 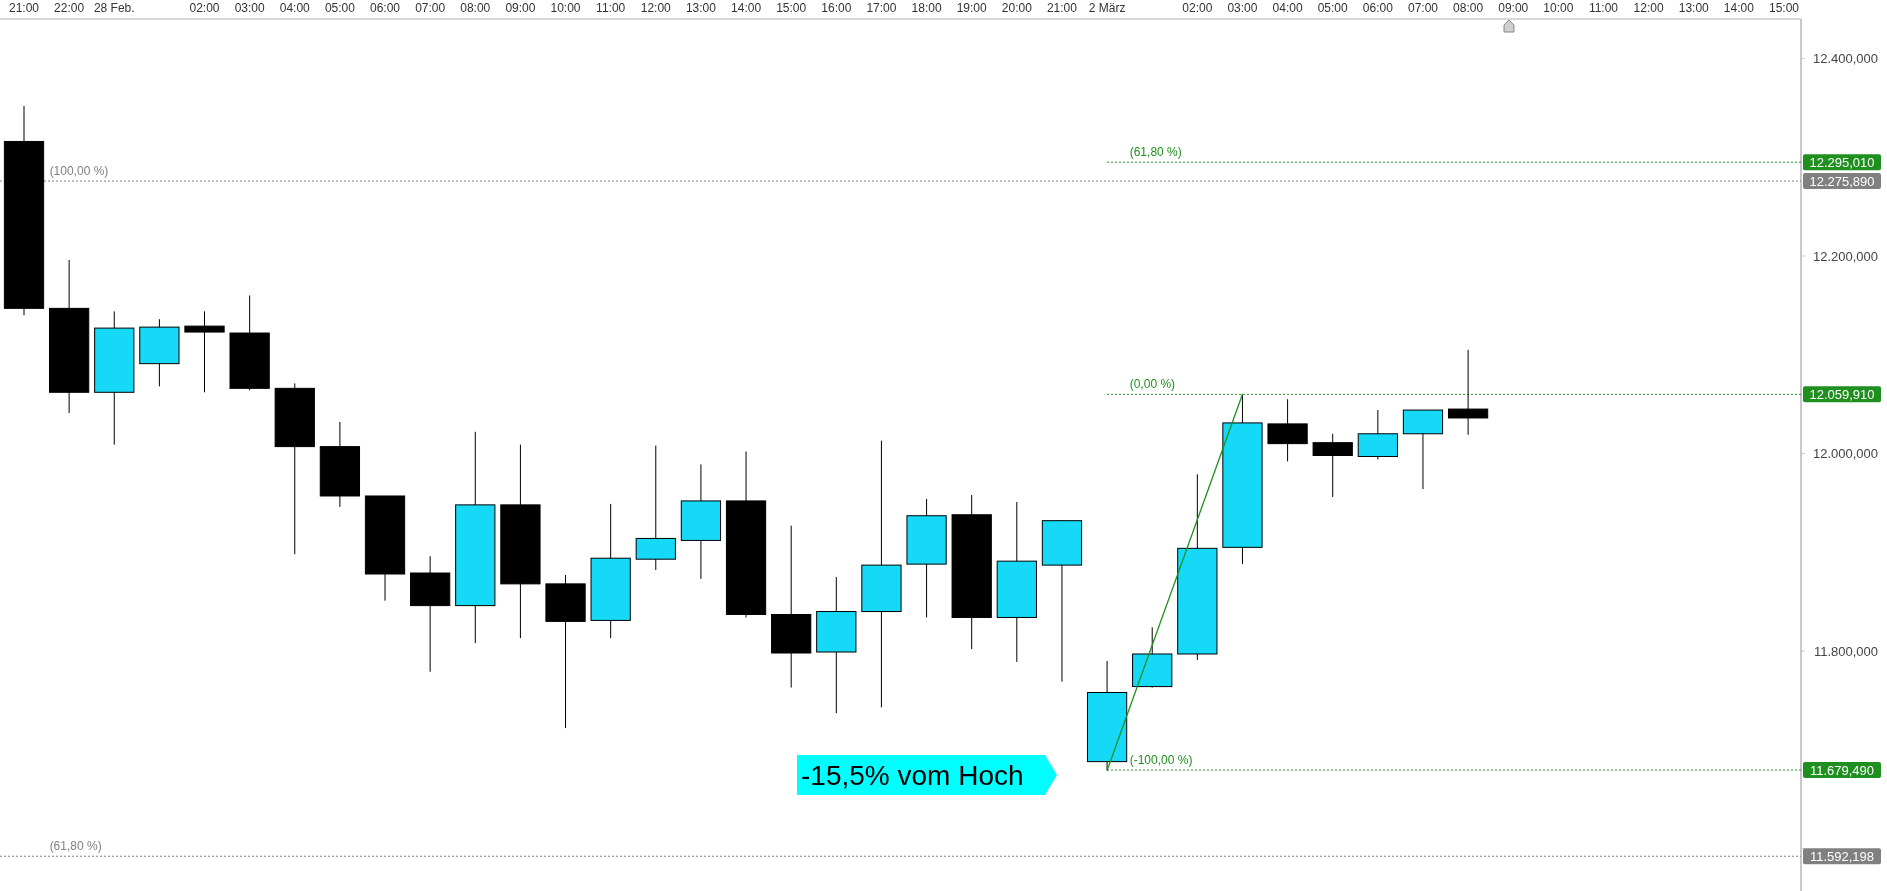 What do you see at coordinates (972, 8) in the screenshot?
I see `x-tick-label: 19:00` at bounding box center [972, 8].